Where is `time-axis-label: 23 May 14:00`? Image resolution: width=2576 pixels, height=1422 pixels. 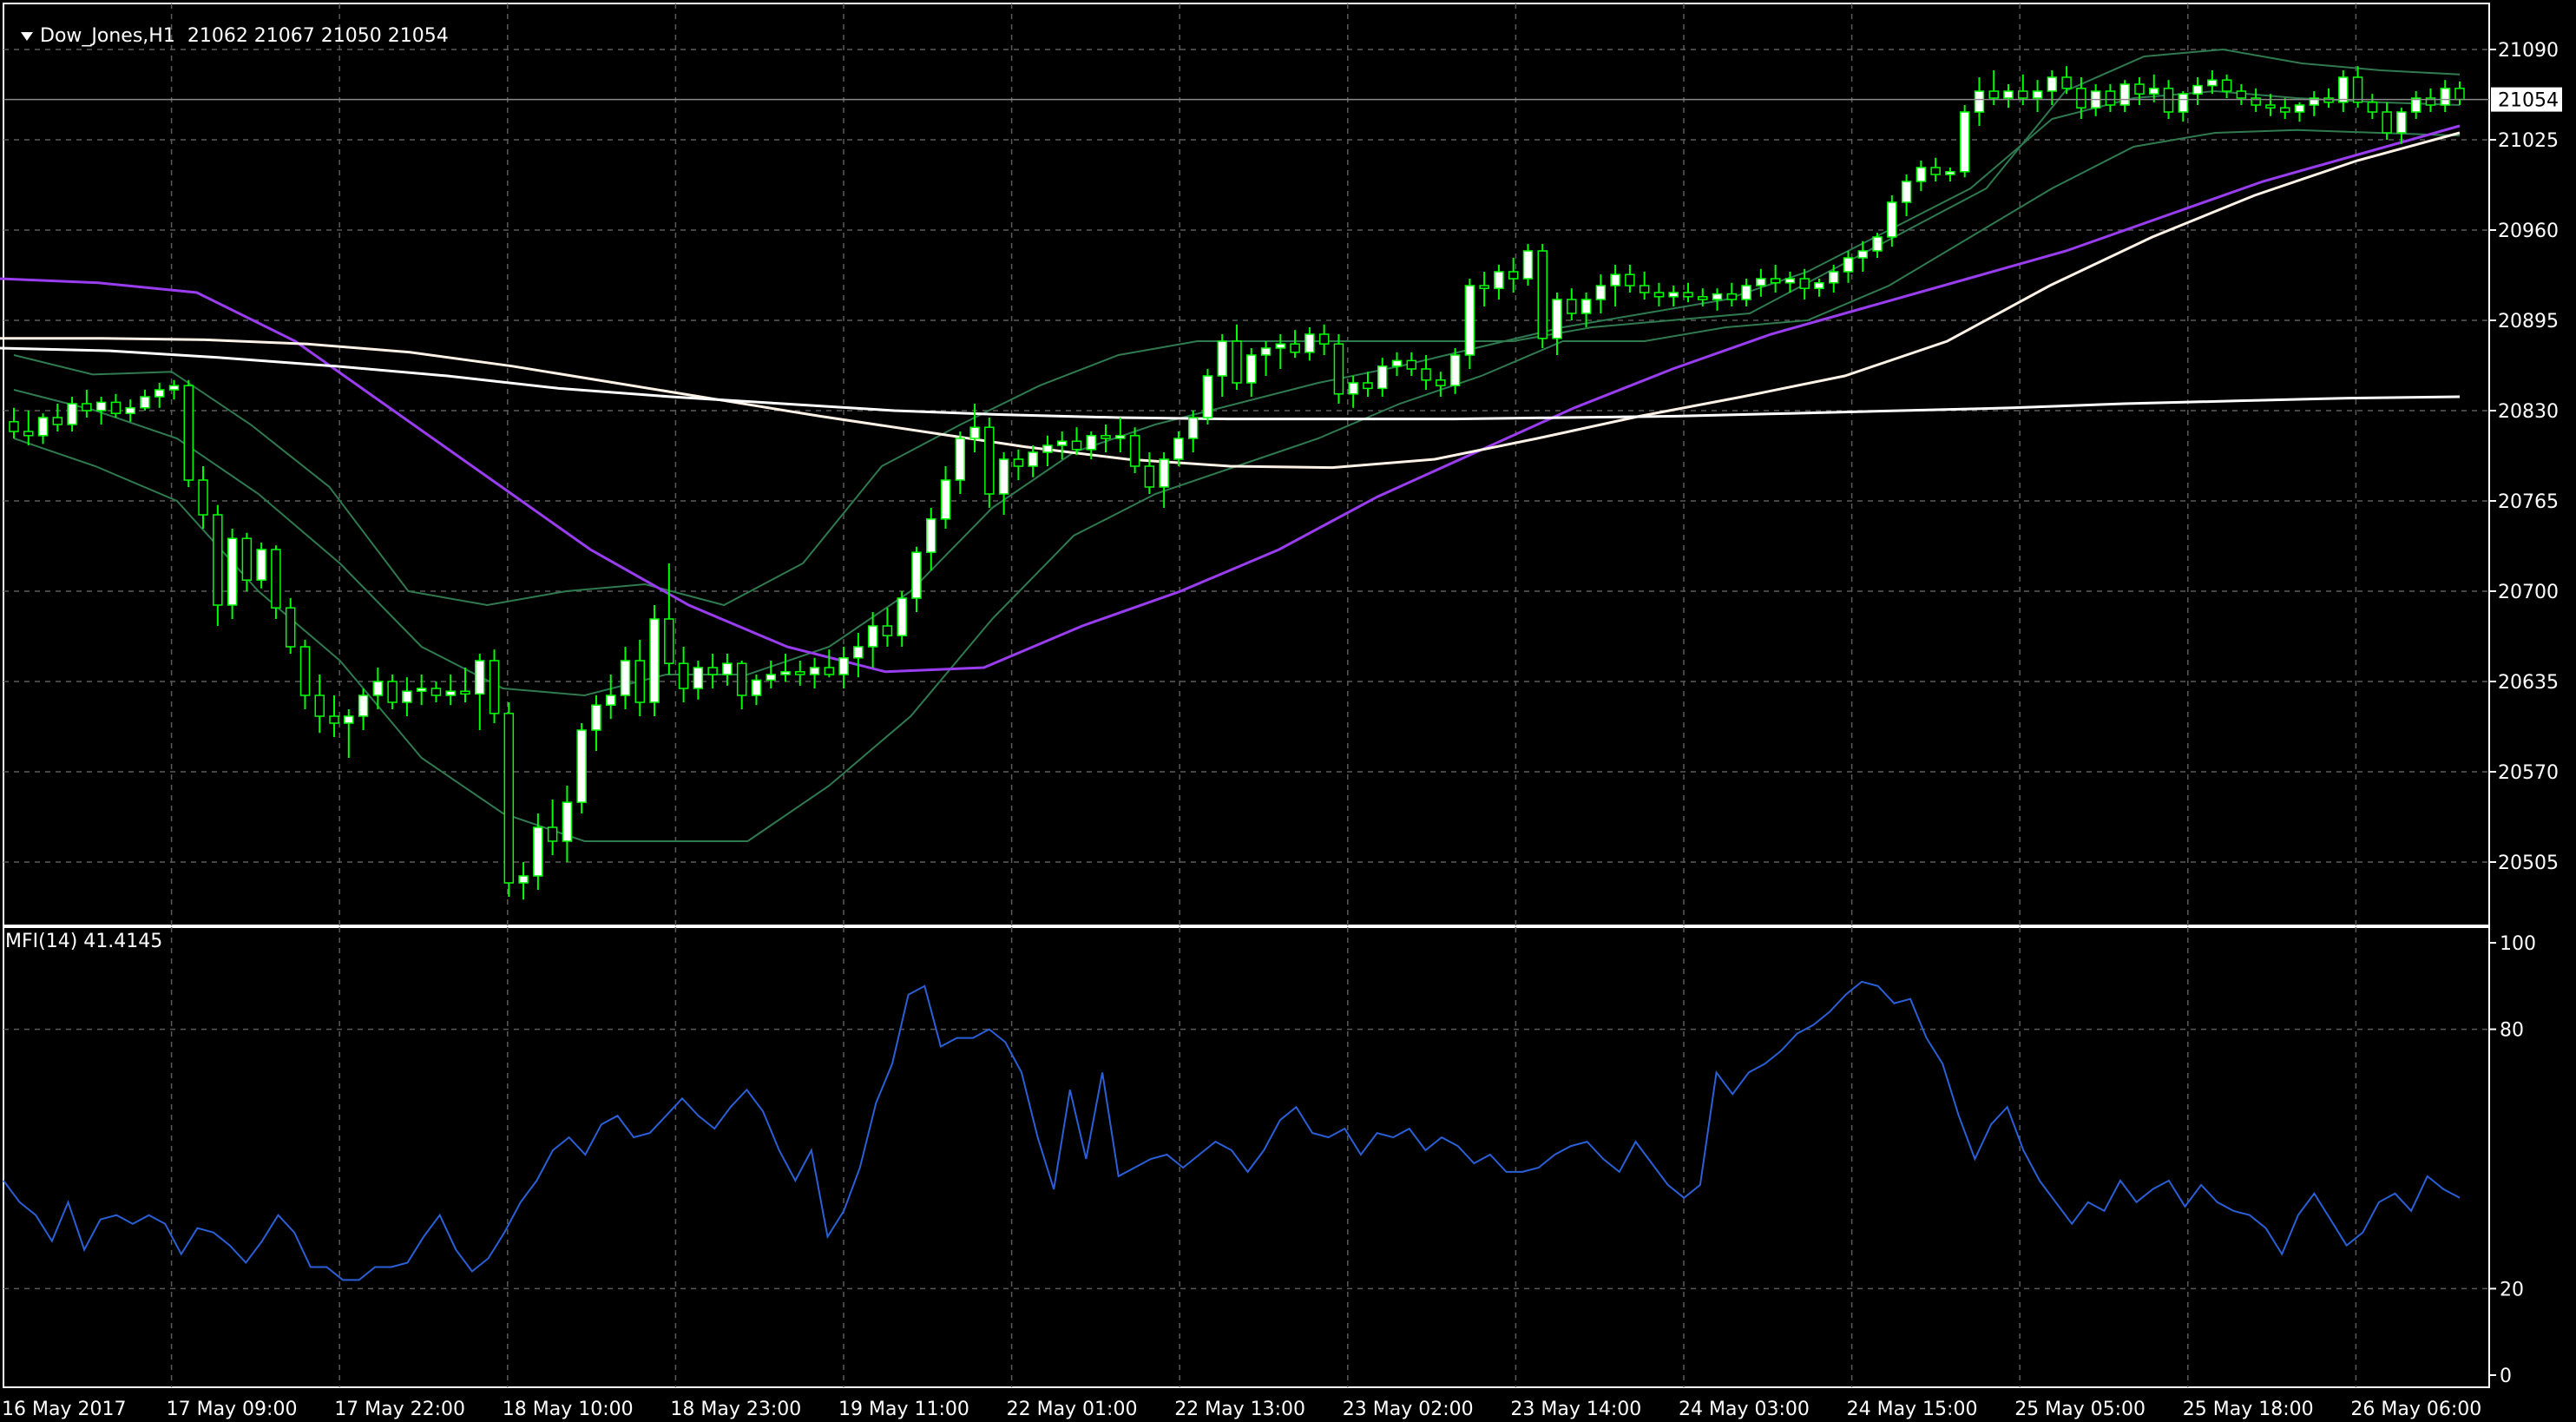 time-axis-label: 23 May 14:00 is located at coordinates (1575, 1409).